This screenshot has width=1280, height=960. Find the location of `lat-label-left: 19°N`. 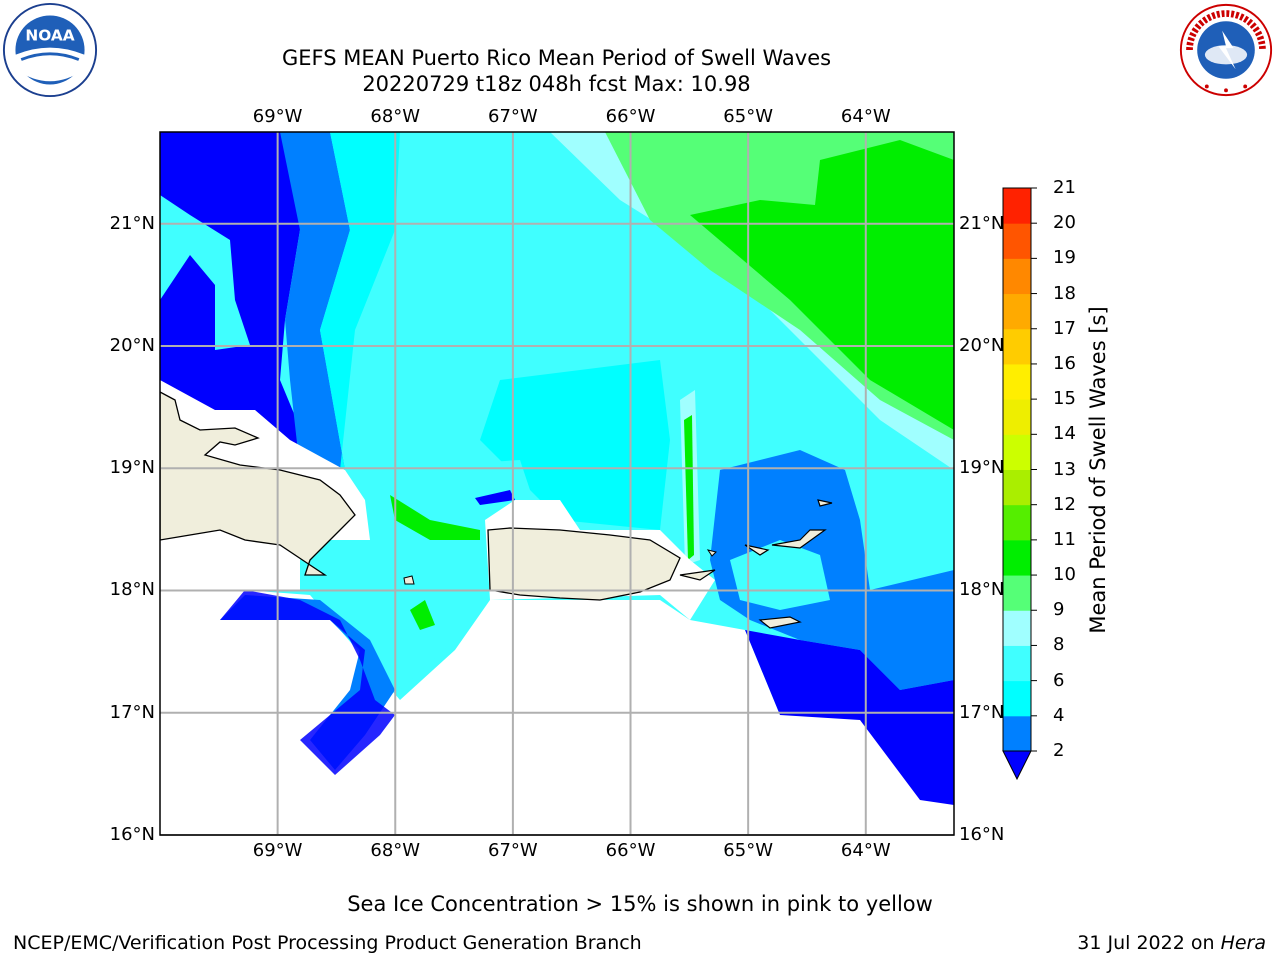

lat-label-left: 19°N is located at coordinates (132, 468).